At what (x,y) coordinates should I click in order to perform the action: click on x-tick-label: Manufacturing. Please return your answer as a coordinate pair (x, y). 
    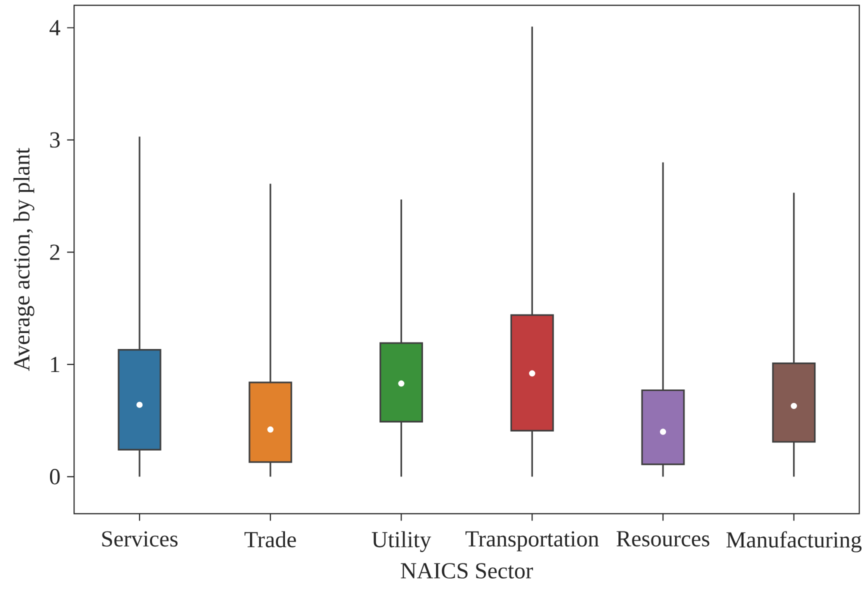
    Looking at the image, I should click on (794, 541).